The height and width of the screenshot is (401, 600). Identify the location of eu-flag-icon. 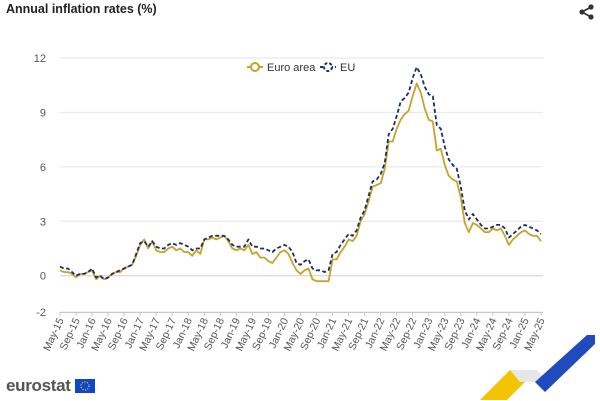
(84, 386).